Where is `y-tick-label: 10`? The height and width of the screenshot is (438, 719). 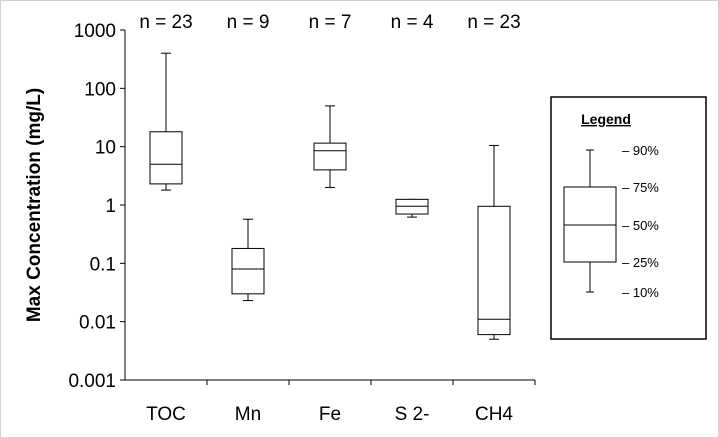
y-tick-label: 10 is located at coordinates (105, 148).